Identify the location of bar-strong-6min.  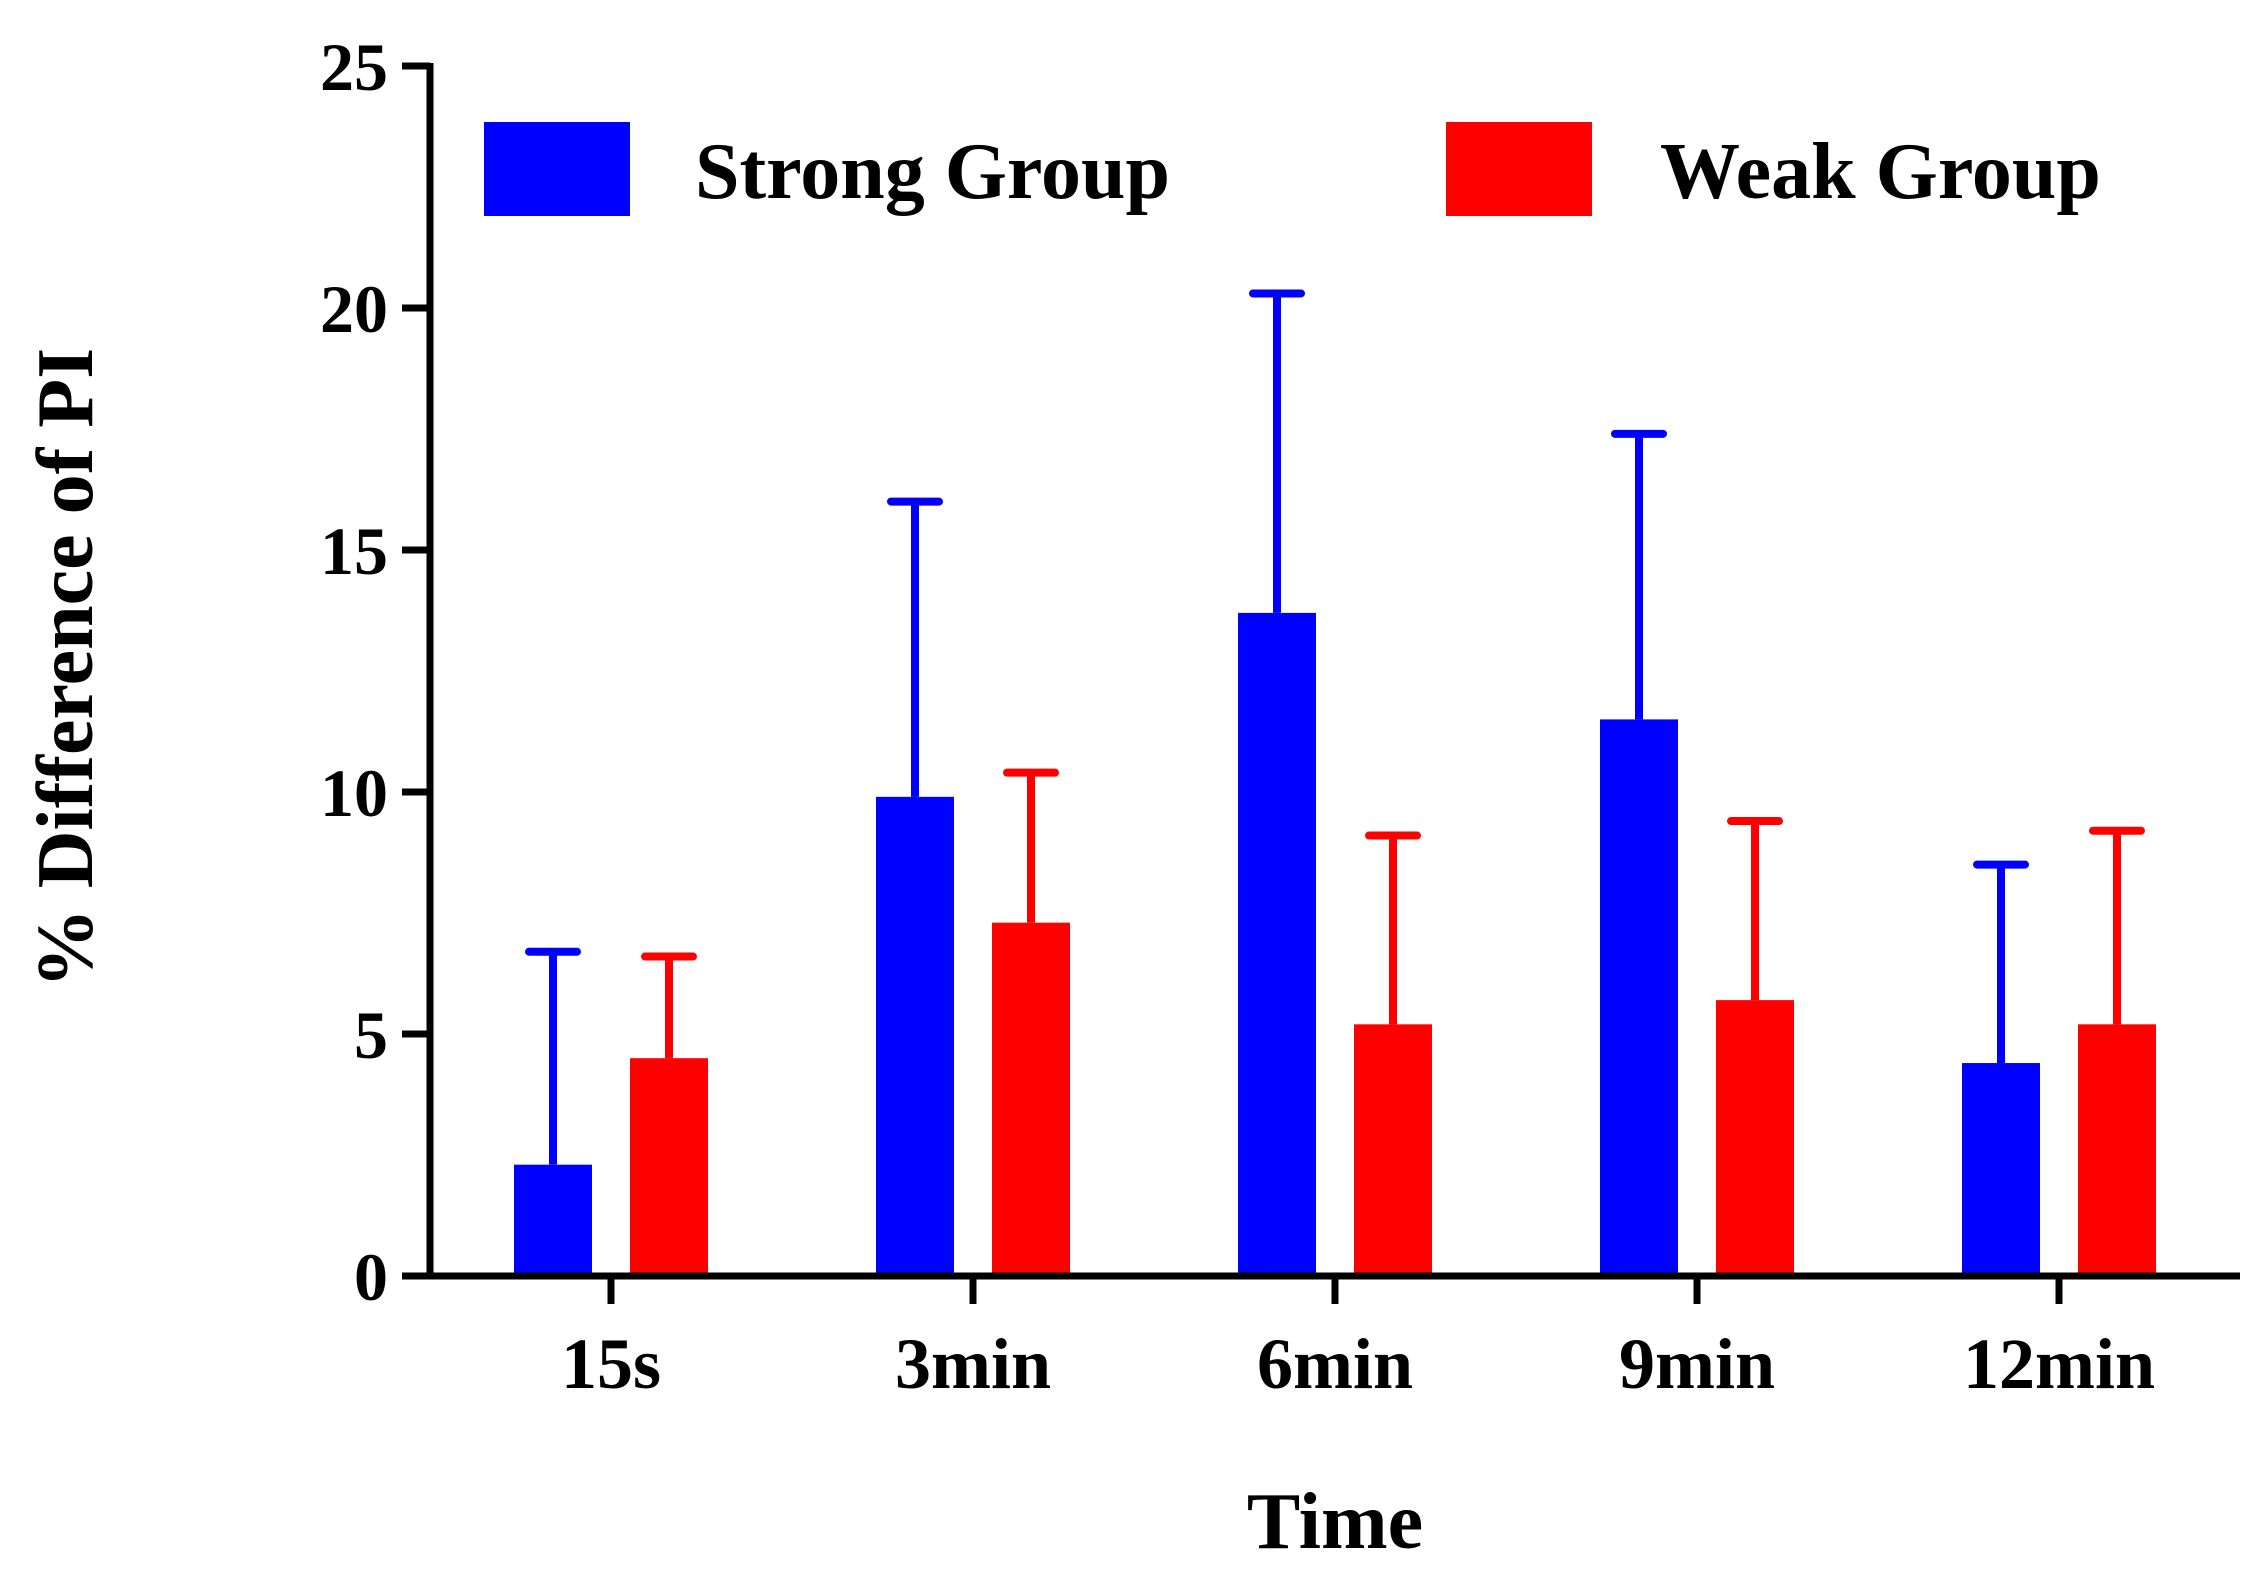
(1277, 944).